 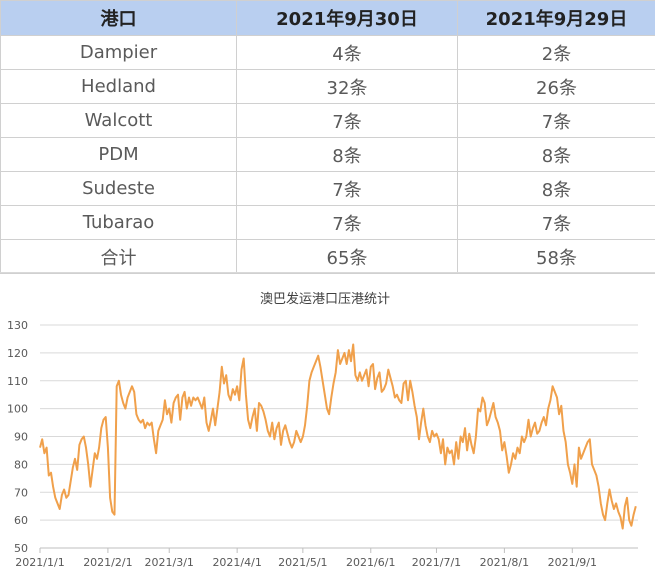 I want to click on x-tick-label: 2021/5/1, so click(x=302, y=562).